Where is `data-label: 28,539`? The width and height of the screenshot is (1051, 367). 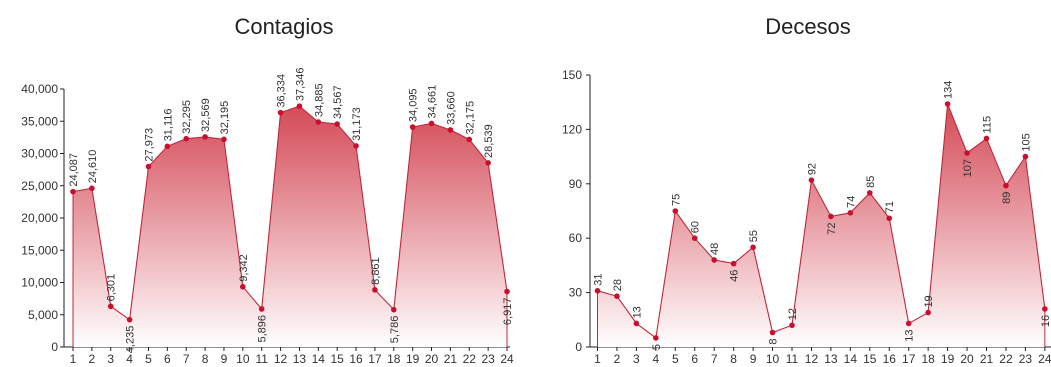 data-label: 28,539 is located at coordinates (489, 141).